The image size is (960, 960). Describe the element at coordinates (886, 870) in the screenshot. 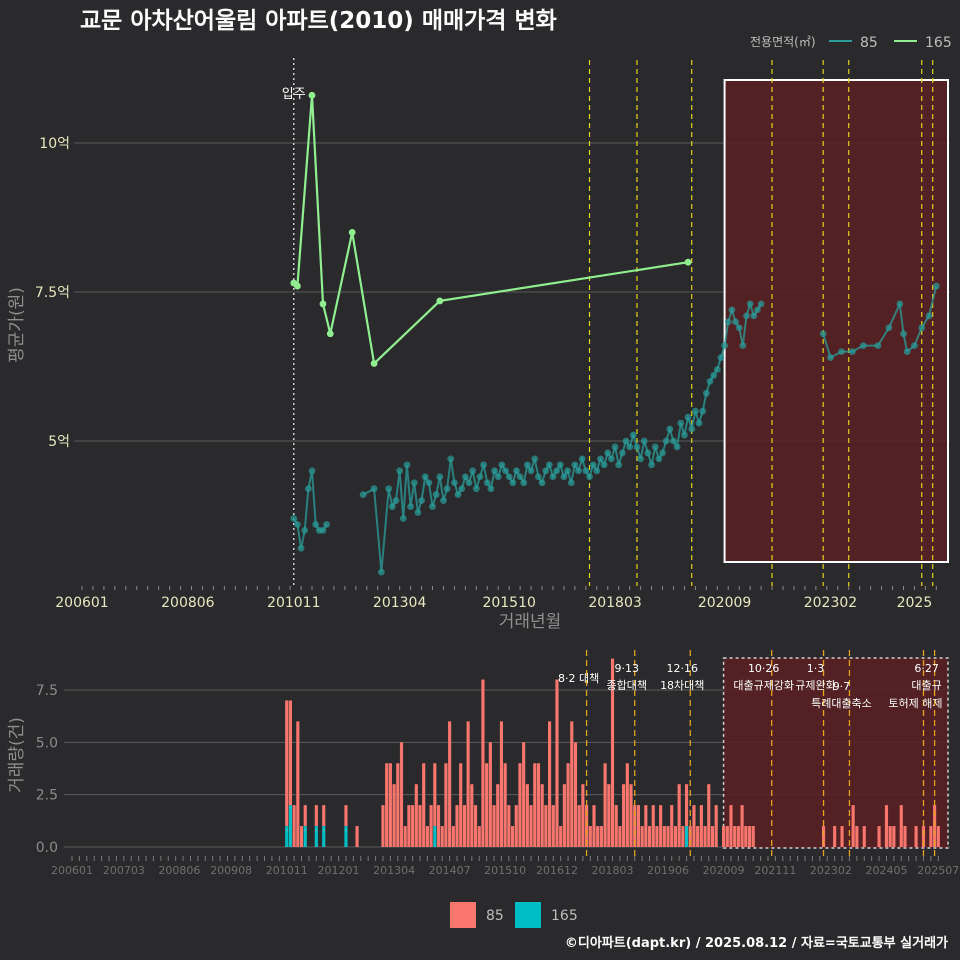

I see `bottom-x-tick-label: 202405` at that location.